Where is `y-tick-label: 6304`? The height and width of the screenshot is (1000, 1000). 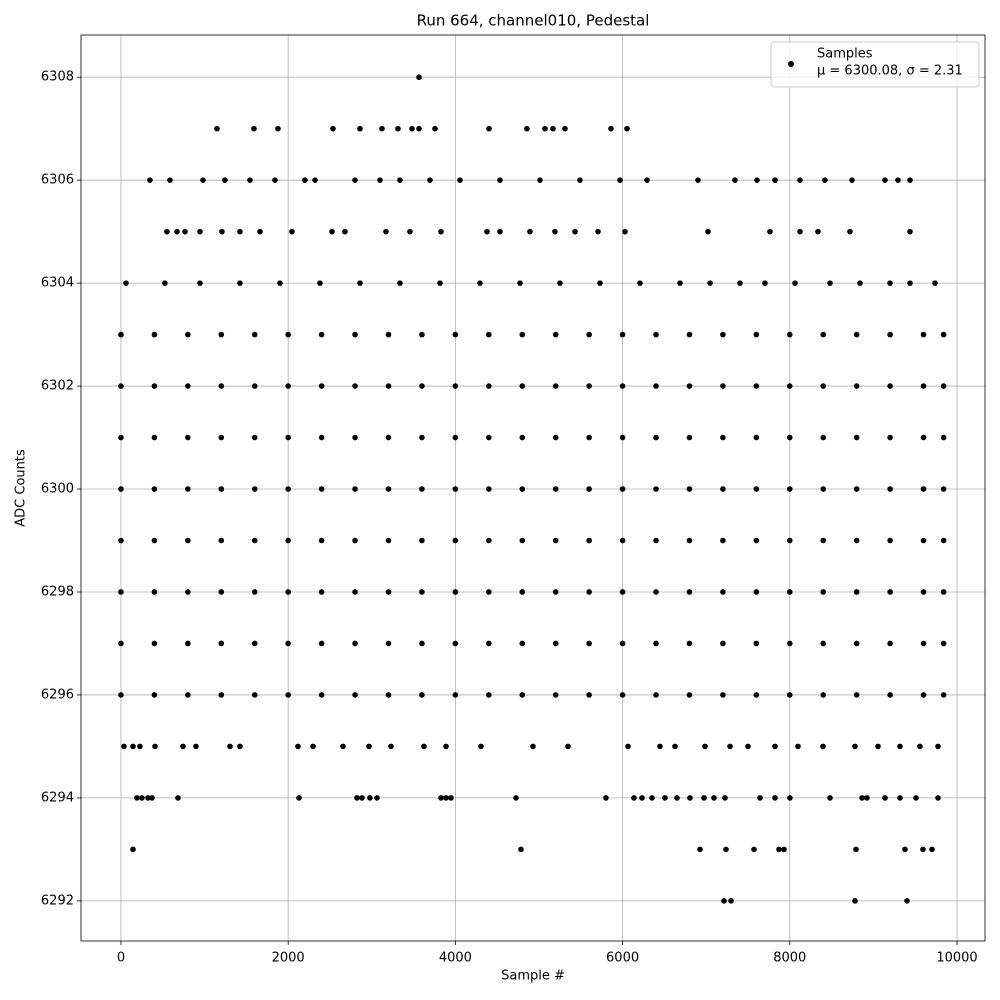 y-tick-label: 6304 is located at coordinates (57, 283).